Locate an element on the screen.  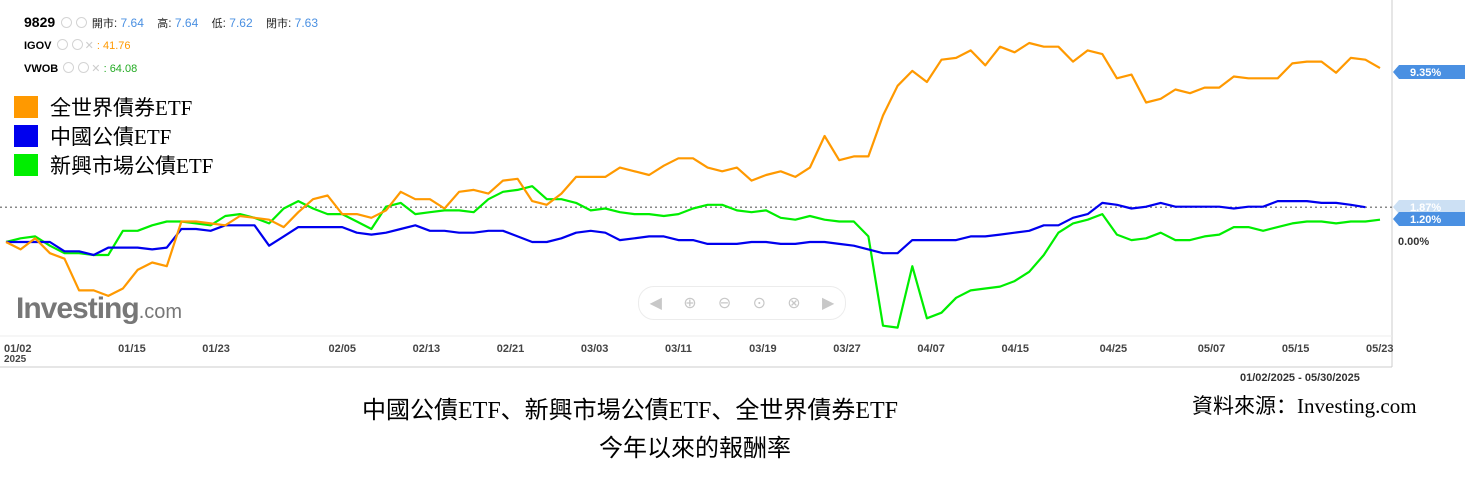
x-tick-label: 01/02 is located at coordinates (18, 349).